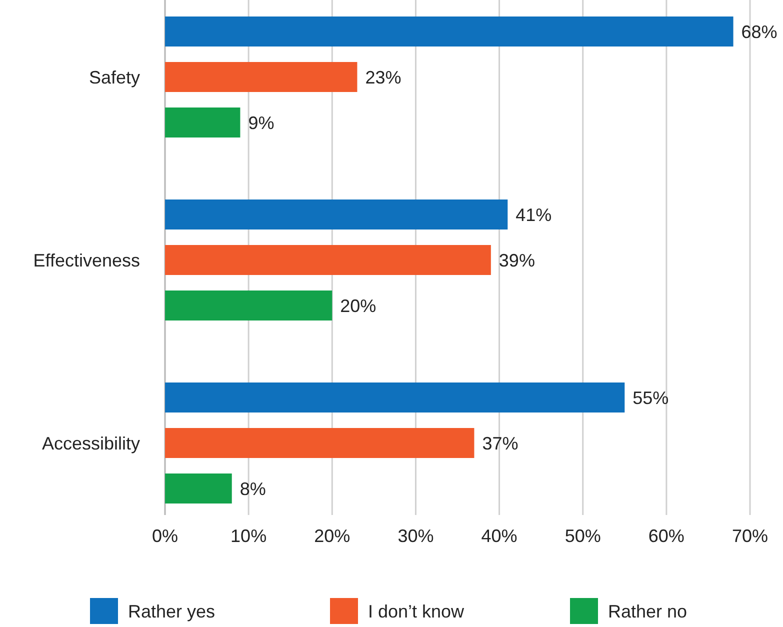  What do you see at coordinates (253, 488) in the screenshot?
I see `data-label: 8%` at bounding box center [253, 488].